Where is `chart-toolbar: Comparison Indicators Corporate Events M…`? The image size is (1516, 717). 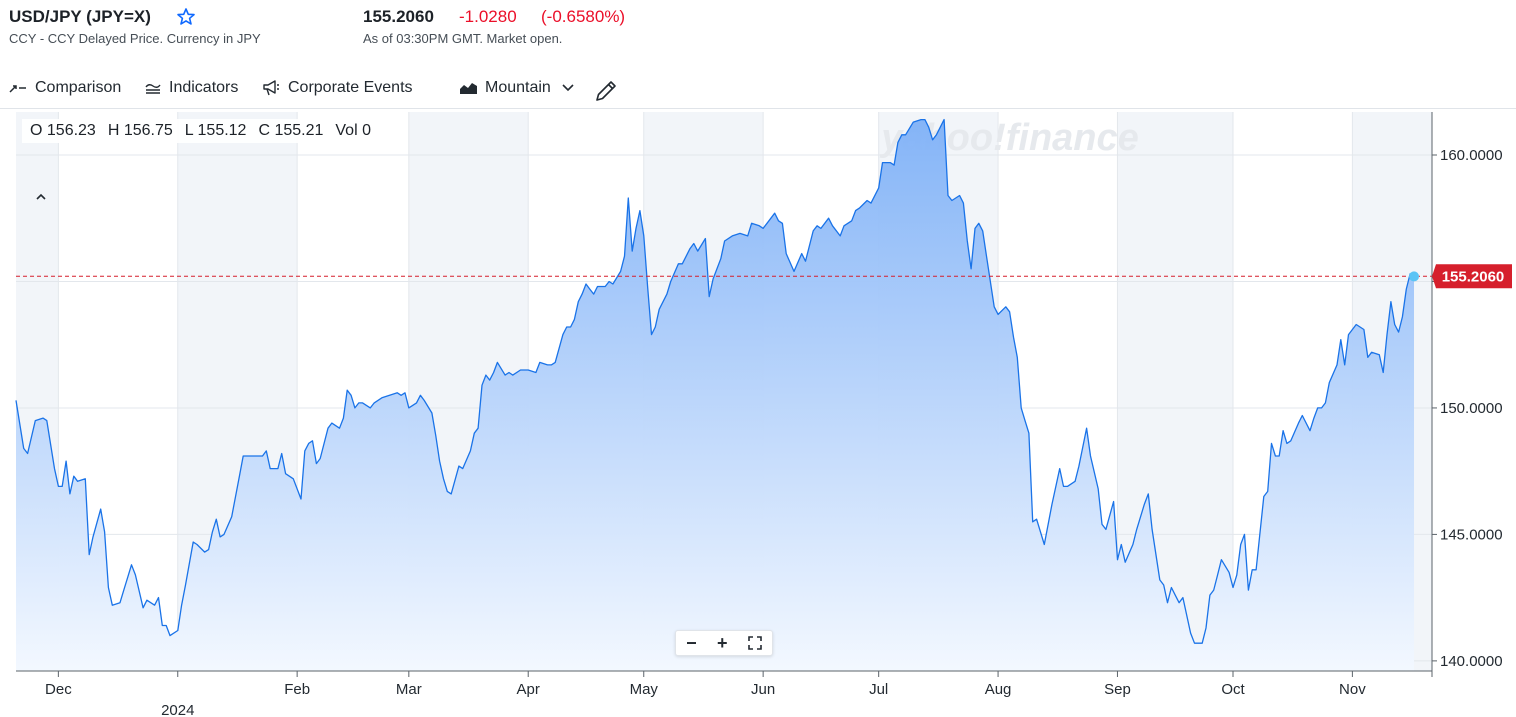 chart-toolbar: Comparison Indicators Corporate Events M… is located at coordinates (758, 89).